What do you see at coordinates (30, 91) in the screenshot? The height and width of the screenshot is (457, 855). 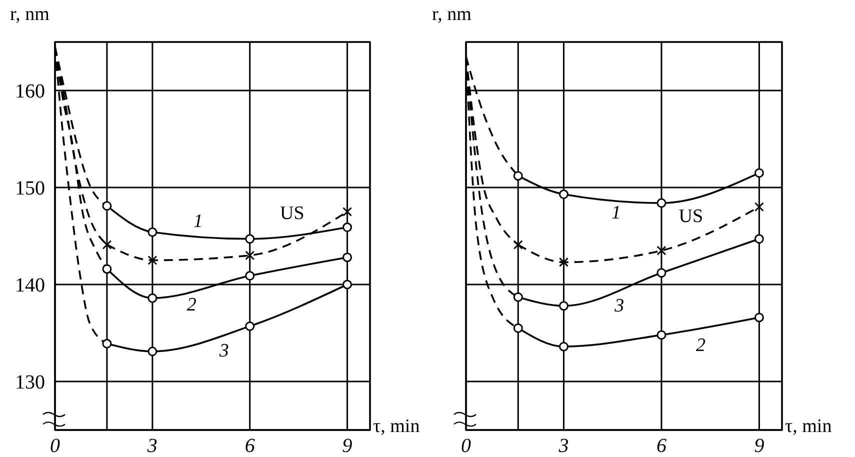 I see `y-tick-label: 160` at bounding box center [30, 91].